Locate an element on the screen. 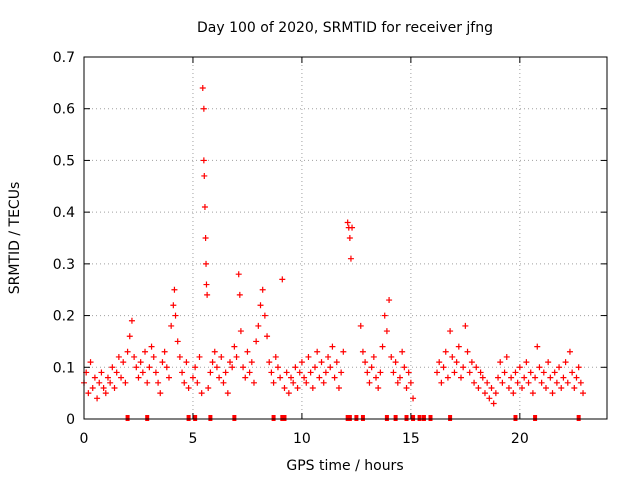 The width and height of the screenshot is (640, 480). y-tick-label: 0.1 is located at coordinates (64, 368).